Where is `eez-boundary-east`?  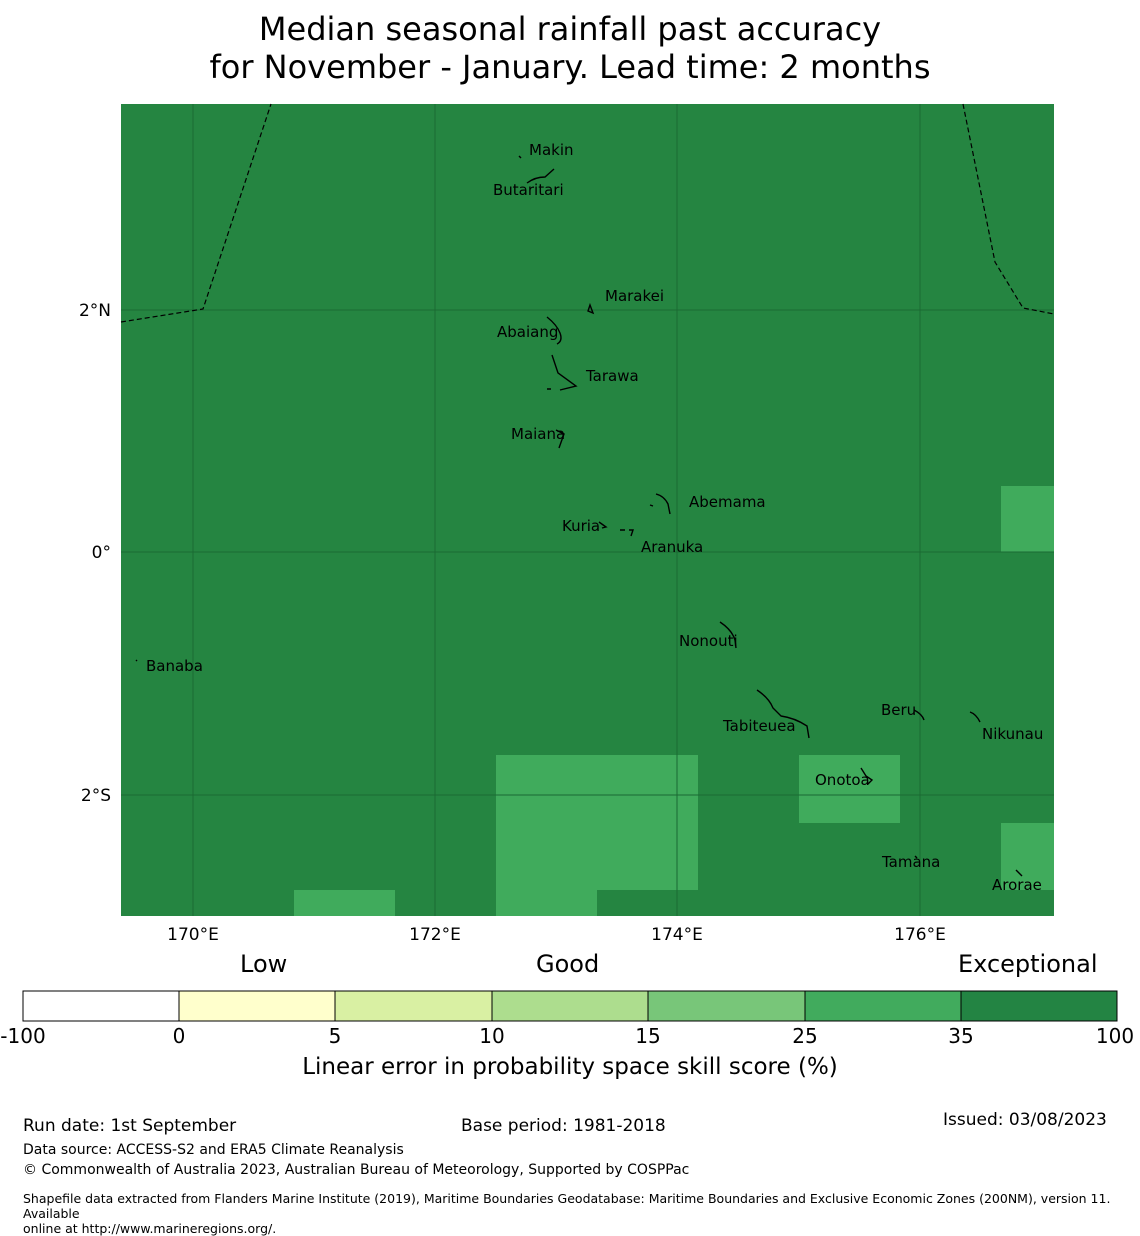 eez-boundary-east is located at coordinates (1008, 209).